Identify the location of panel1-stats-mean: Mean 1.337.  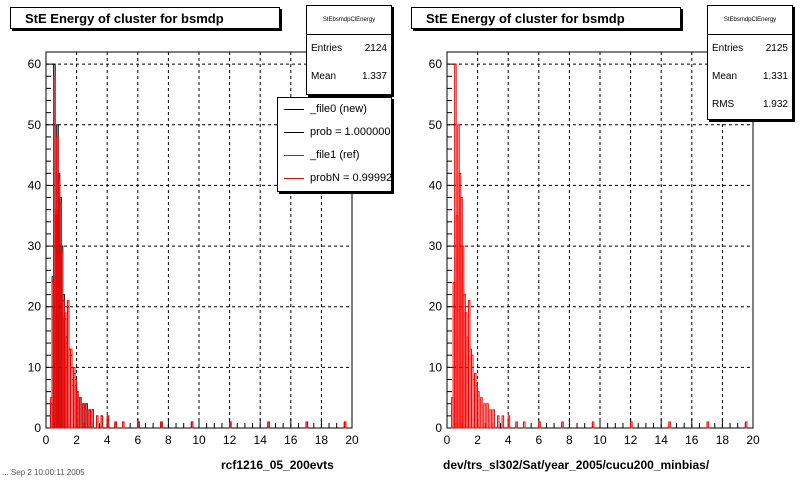
(349, 77).